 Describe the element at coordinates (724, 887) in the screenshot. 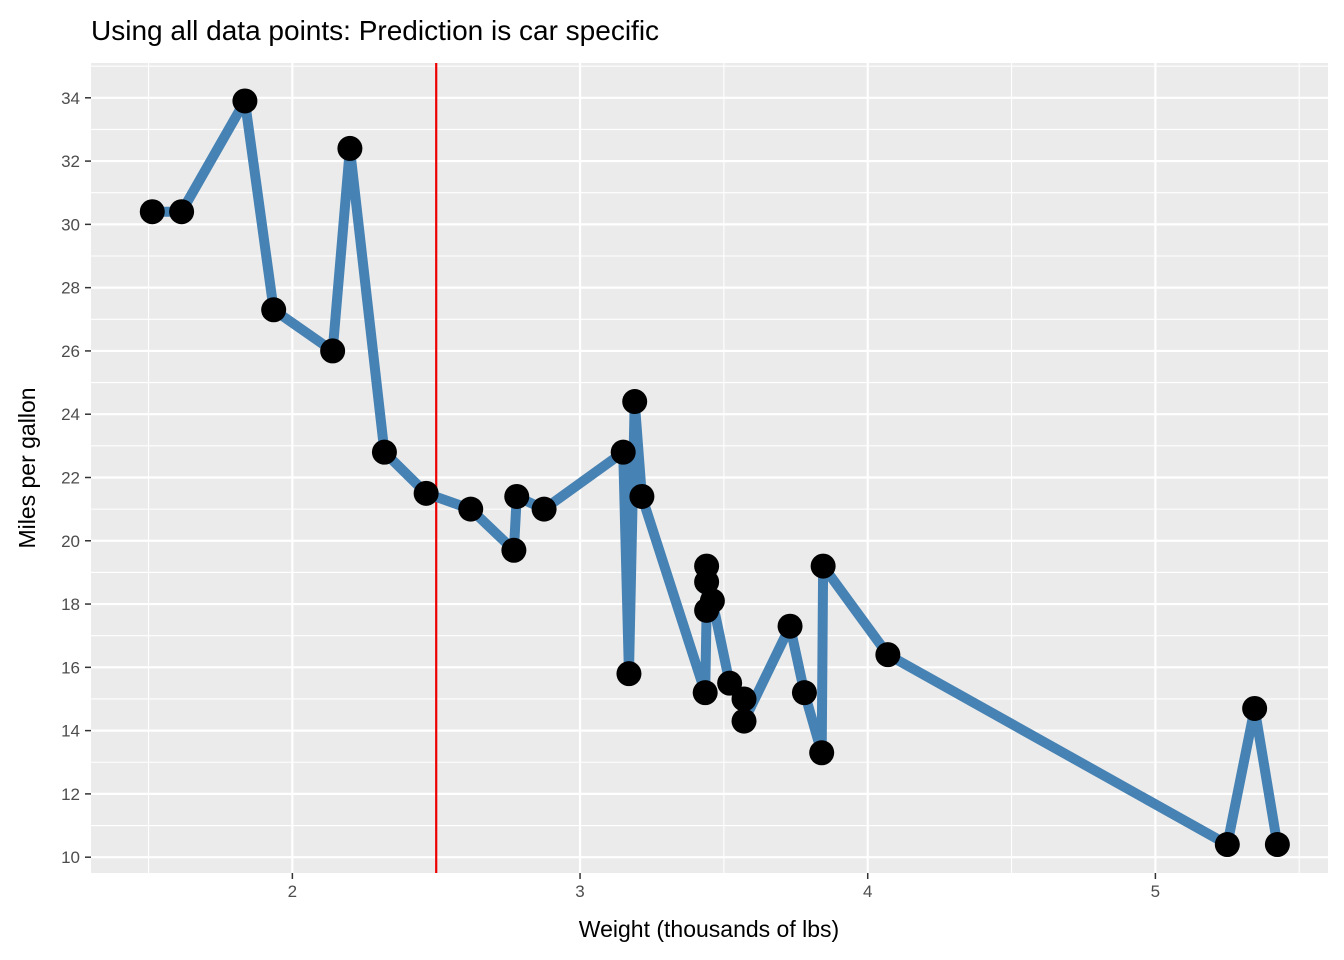

I see `x-axis: 2 3 4 5` at that location.